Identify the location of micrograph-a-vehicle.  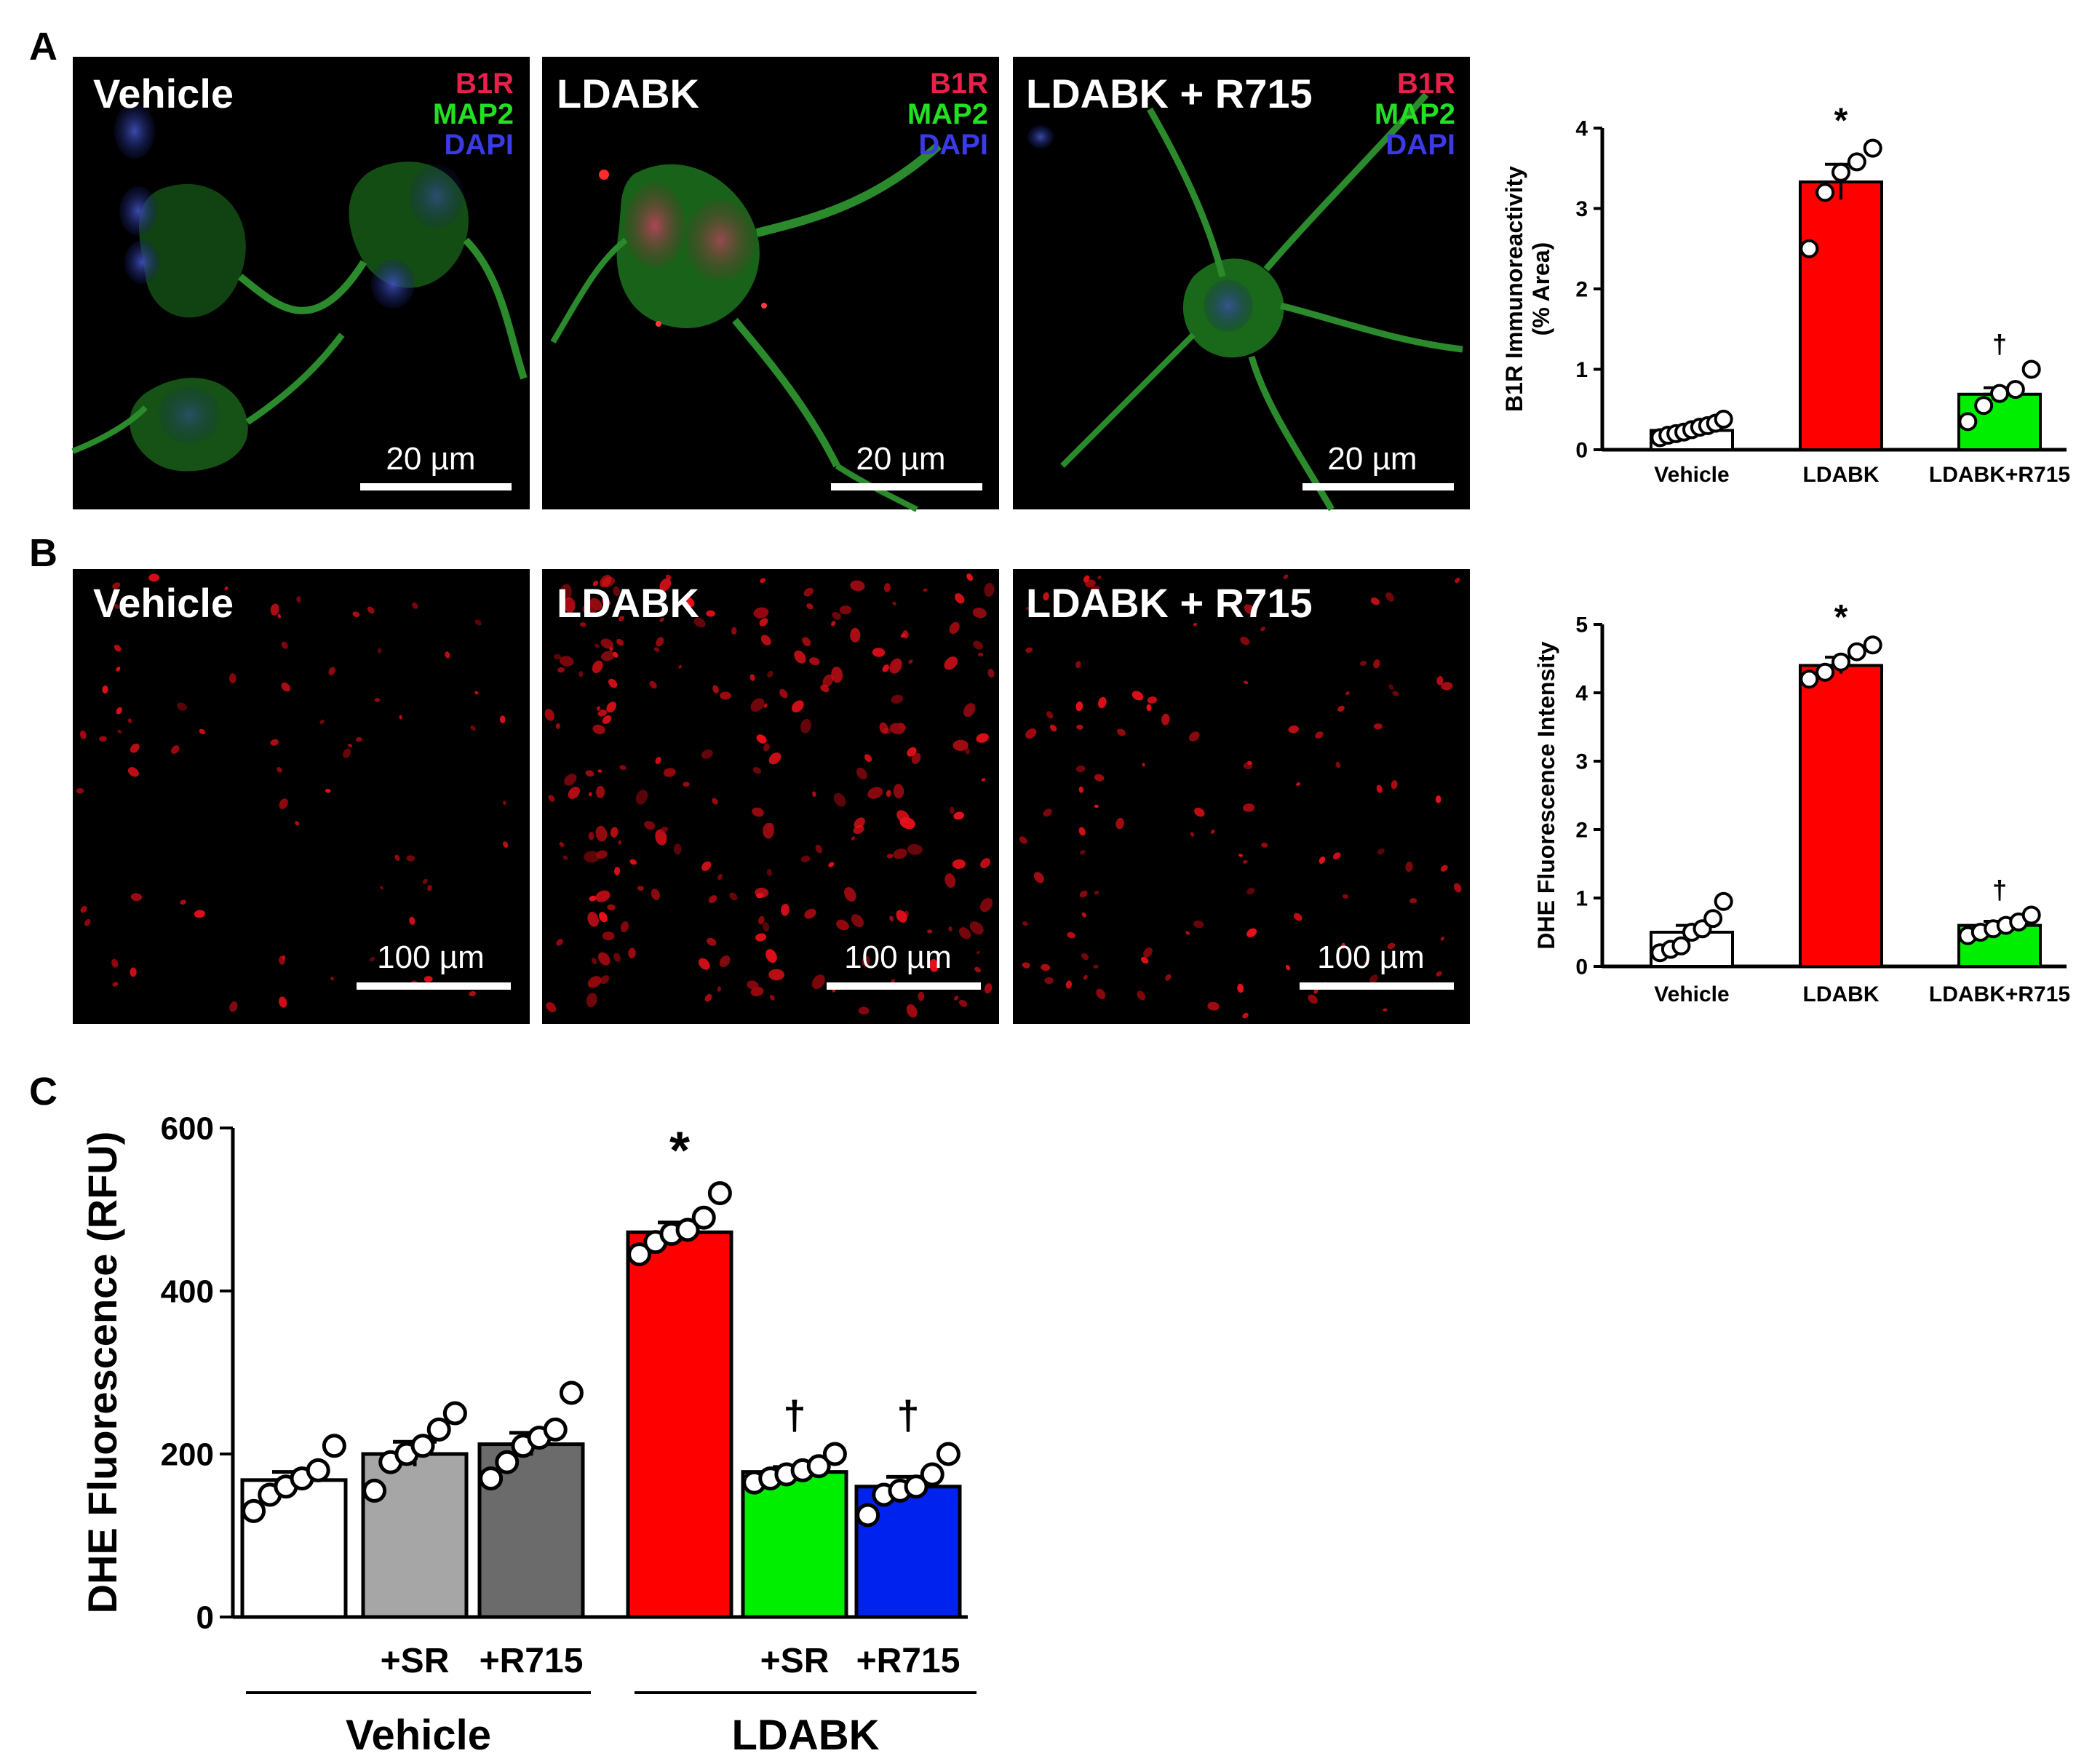
(300, 283).